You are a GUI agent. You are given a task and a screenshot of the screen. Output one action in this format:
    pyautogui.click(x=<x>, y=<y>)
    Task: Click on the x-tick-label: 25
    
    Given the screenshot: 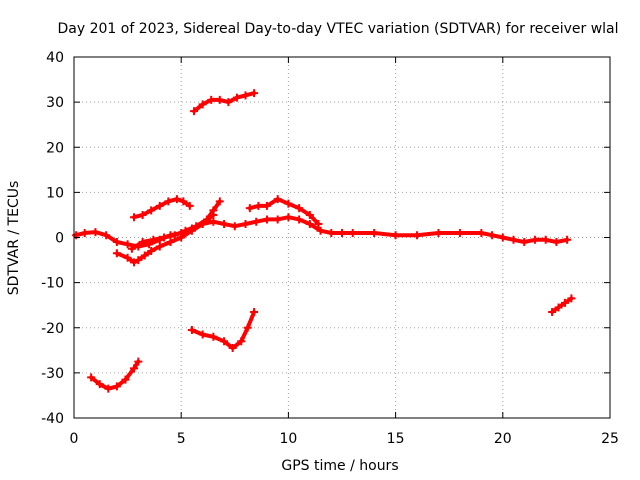 What is the action you would take?
    pyautogui.click(x=610, y=439)
    